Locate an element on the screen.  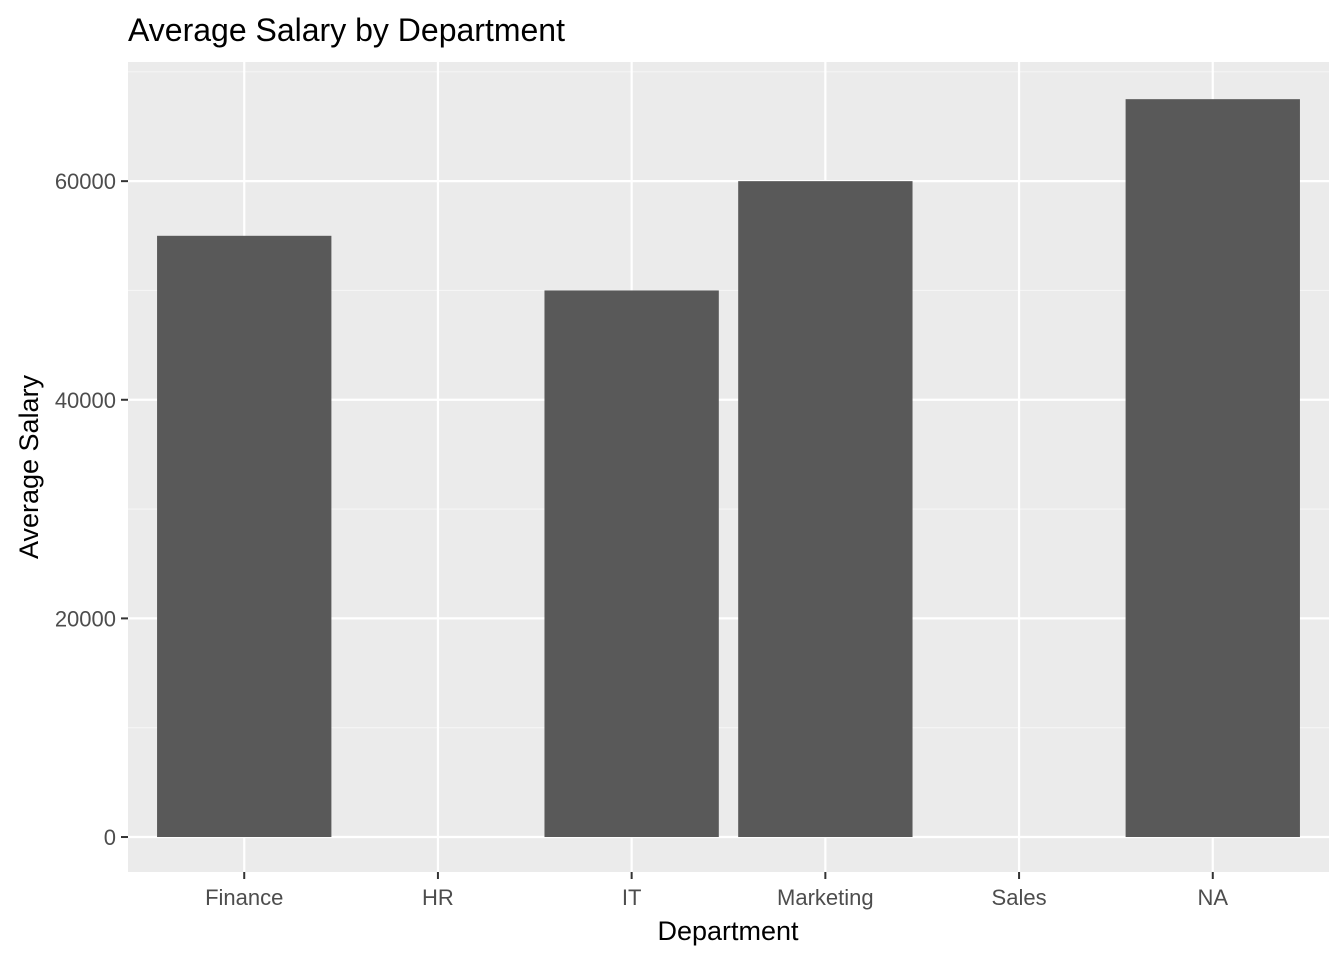
y-axis-ticks: 0 20000 40000 60000 is located at coordinates (91, 509).